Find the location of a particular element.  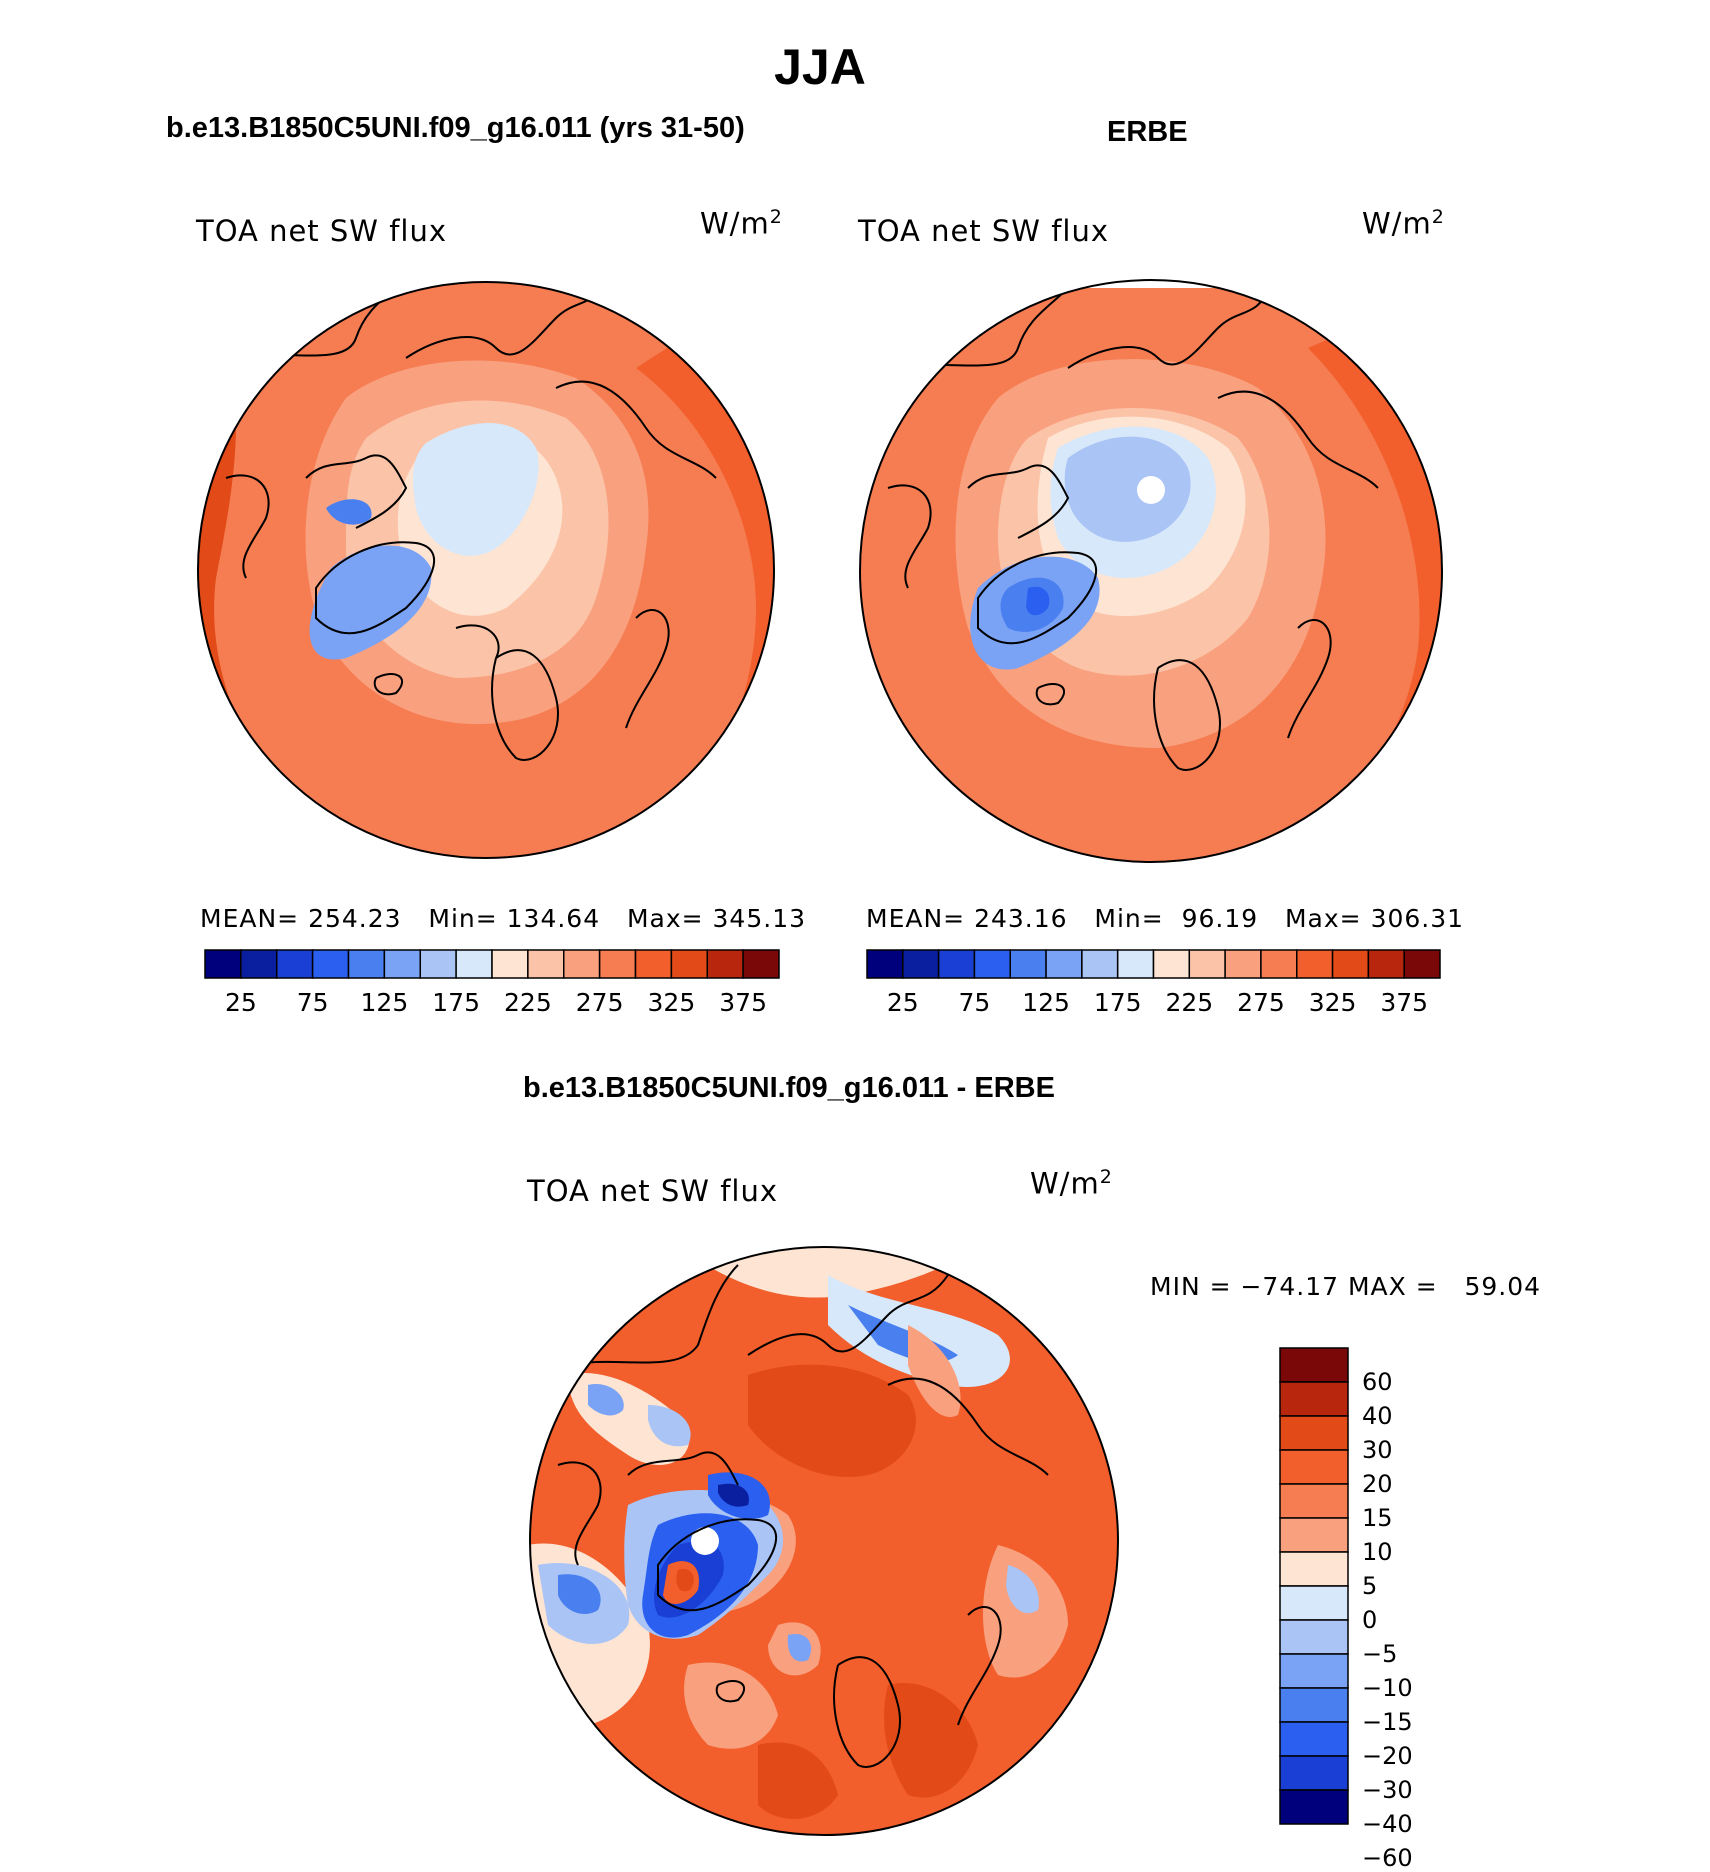

diff-colorbar is located at coordinates (1314, 1586).